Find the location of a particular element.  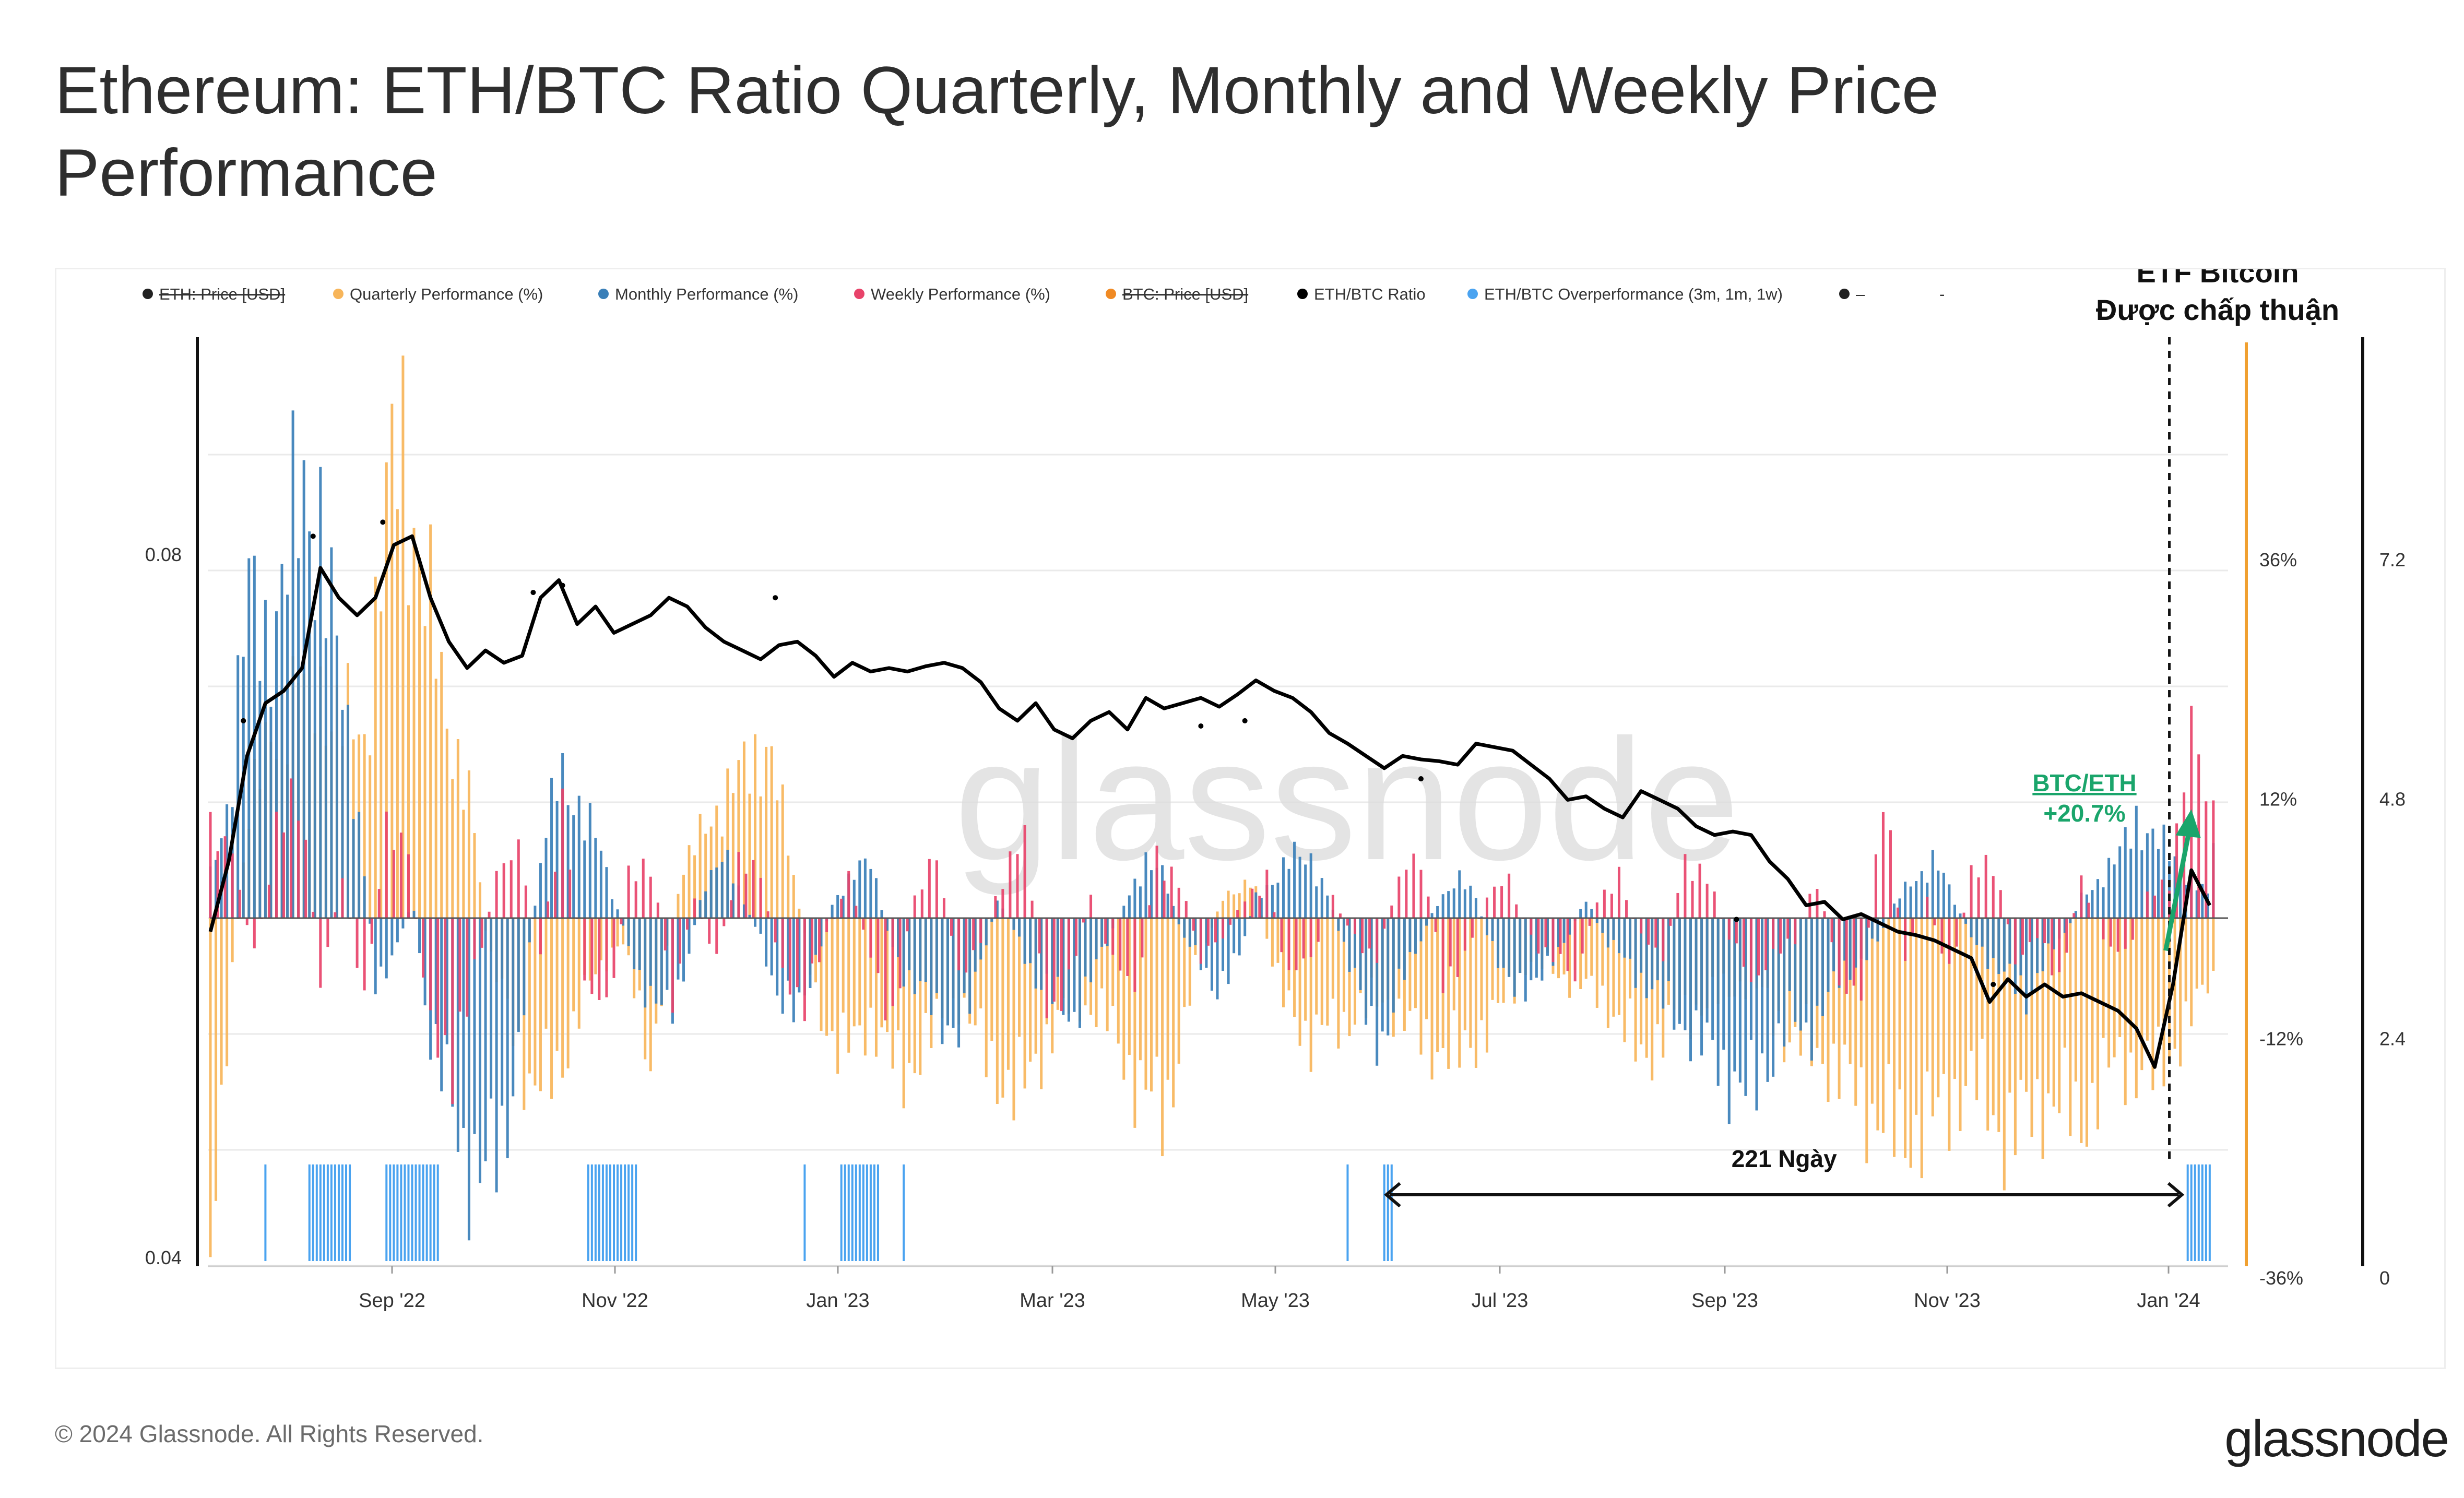

legend-item: ETH: Price [USD] is located at coordinates (214, 294).